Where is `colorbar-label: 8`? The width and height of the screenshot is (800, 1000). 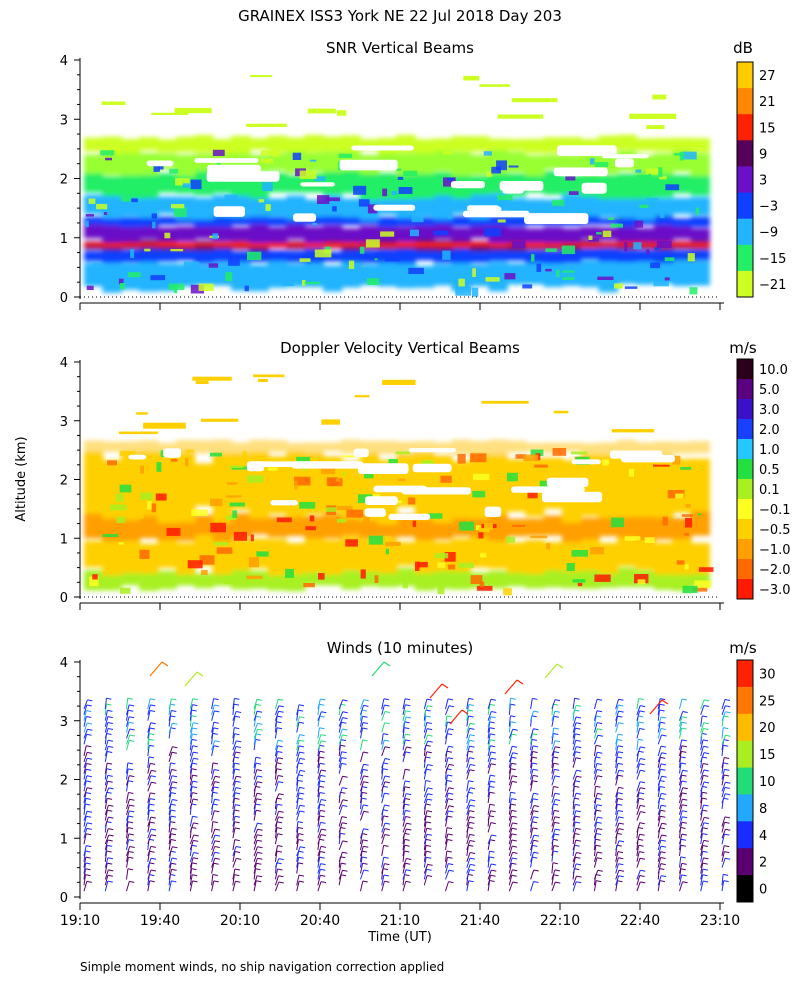
colorbar-label: 8 is located at coordinates (763, 809).